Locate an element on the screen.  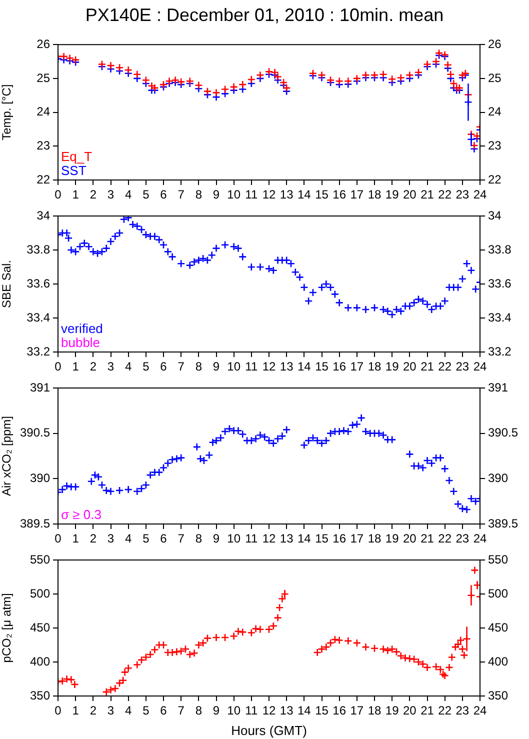
text: verified is located at coordinates (82, 328).